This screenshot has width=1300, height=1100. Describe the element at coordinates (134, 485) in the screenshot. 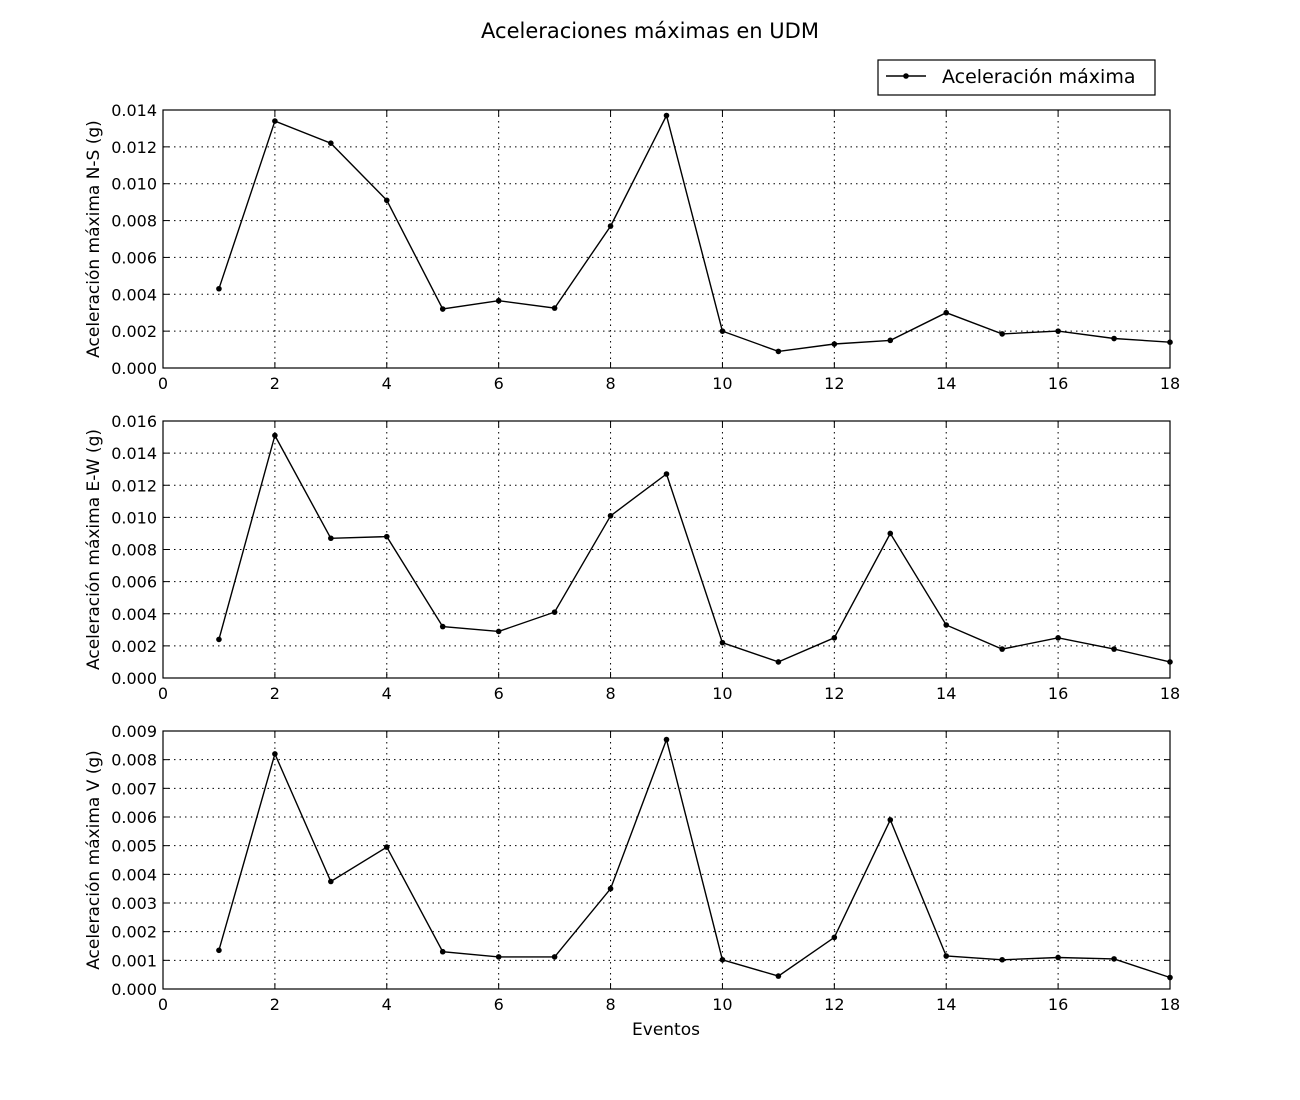

I see `y-tick-label: 0.012` at that location.